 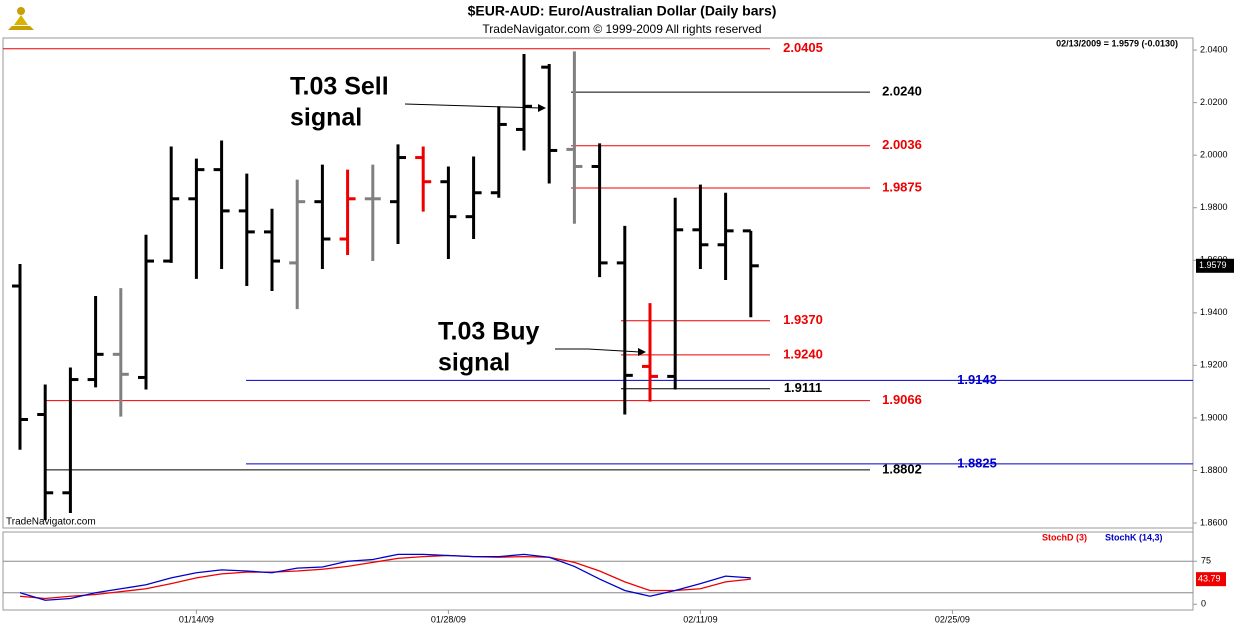 What do you see at coordinates (1214, 312) in the screenshot?
I see `y-tick-label: 1.9400` at bounding box center [1214, 312].